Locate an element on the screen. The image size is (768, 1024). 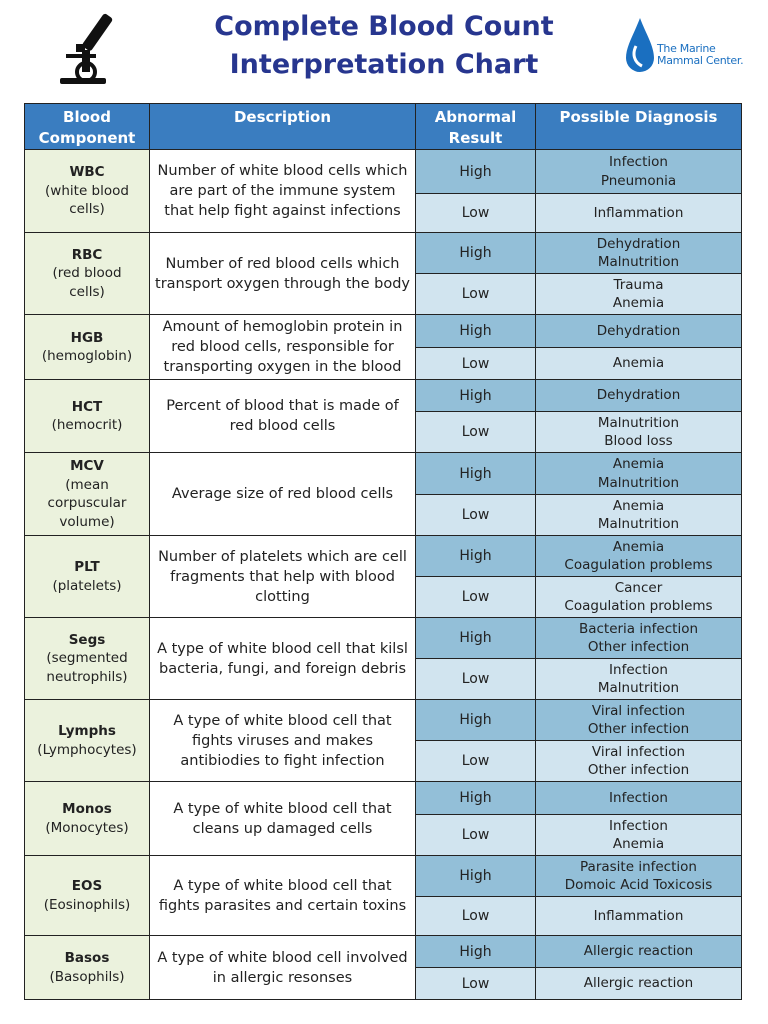
component-cell: Basos (Basophils) is located at coordinates (87, 967).